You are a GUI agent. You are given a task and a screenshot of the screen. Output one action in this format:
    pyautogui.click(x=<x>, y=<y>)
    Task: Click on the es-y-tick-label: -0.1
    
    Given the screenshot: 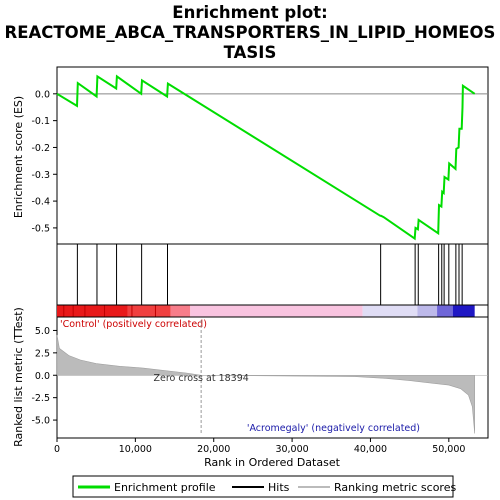 What is the action you would take?
    pyautogui.click(x=40, y=121)
    